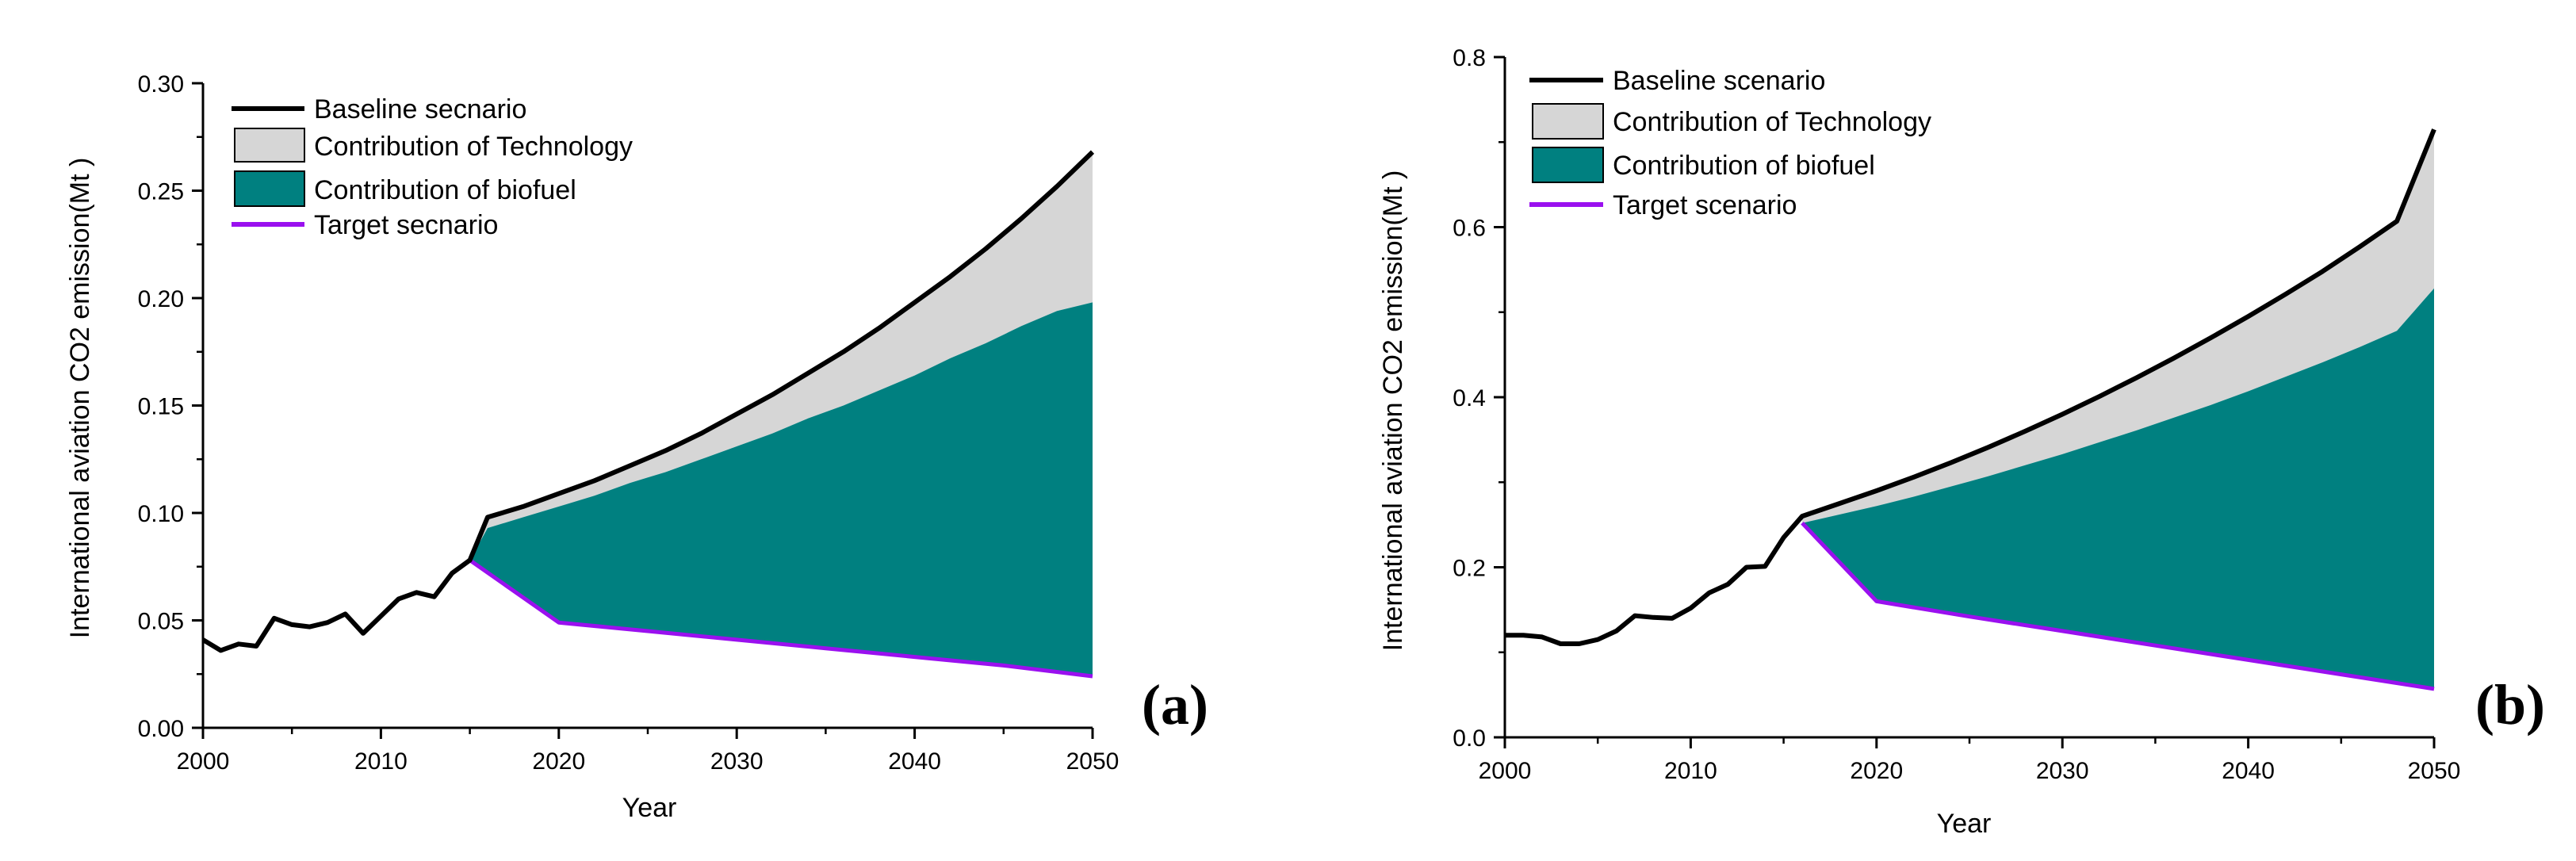  Describe the element at coordinates (1744, 166) in the screenshot. I see `legend-label-biofuel-b: Contribution of biofuel` at that location.